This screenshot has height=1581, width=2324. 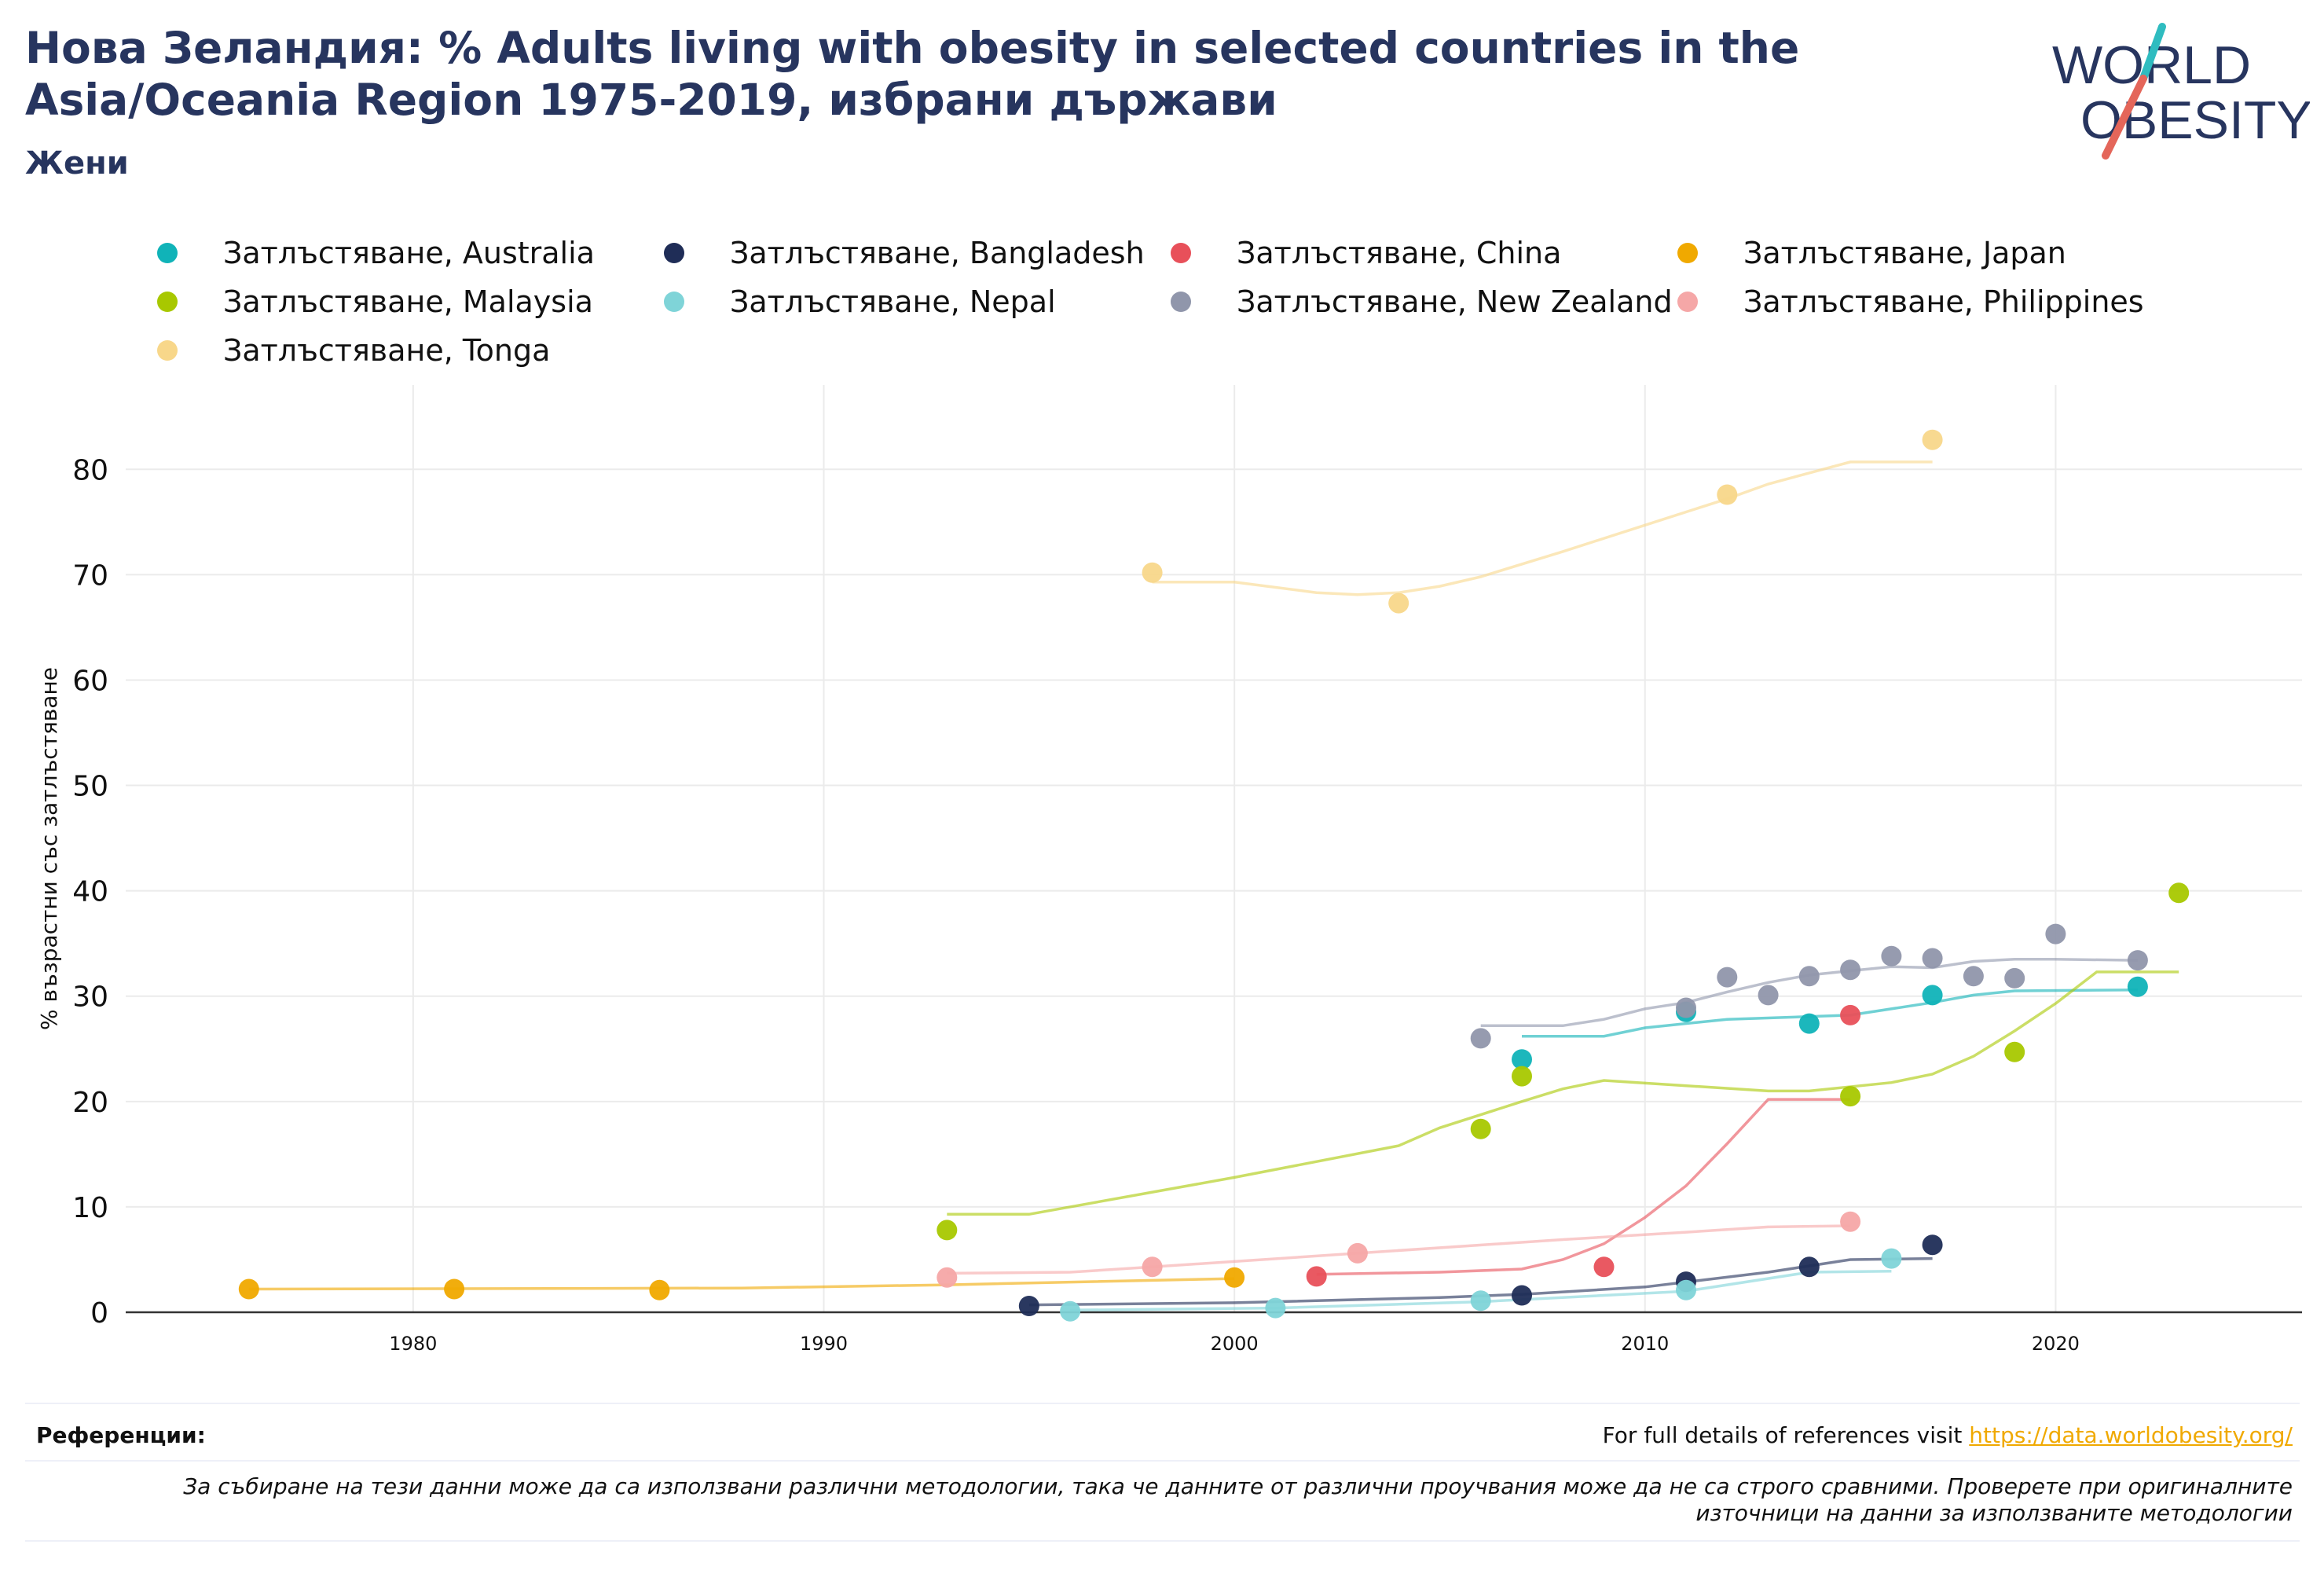 What do you see at coordinates (824, 1344) in the screenshot?
I see `x-tick-label: 1990` at bounding box center [824, 1344].